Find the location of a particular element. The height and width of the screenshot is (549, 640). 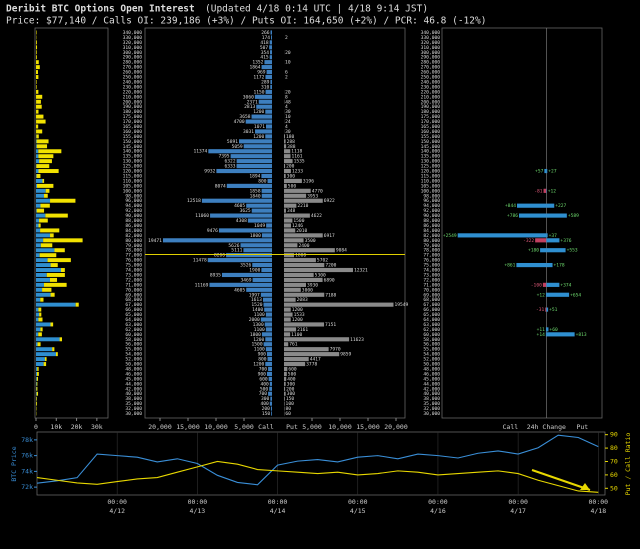

x-tick-label: 10,000 is located at coordinates (216, 427).